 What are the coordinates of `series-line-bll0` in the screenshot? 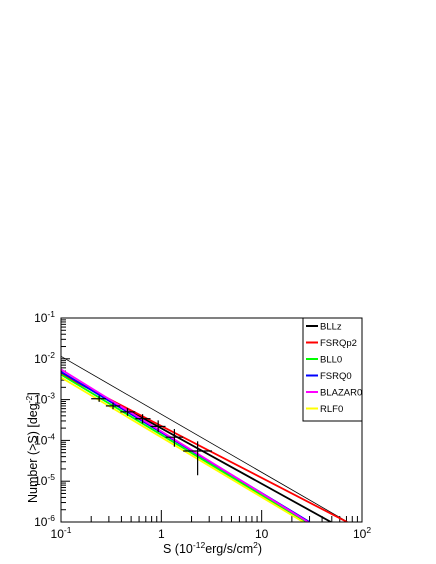 It's located at (184, 447).